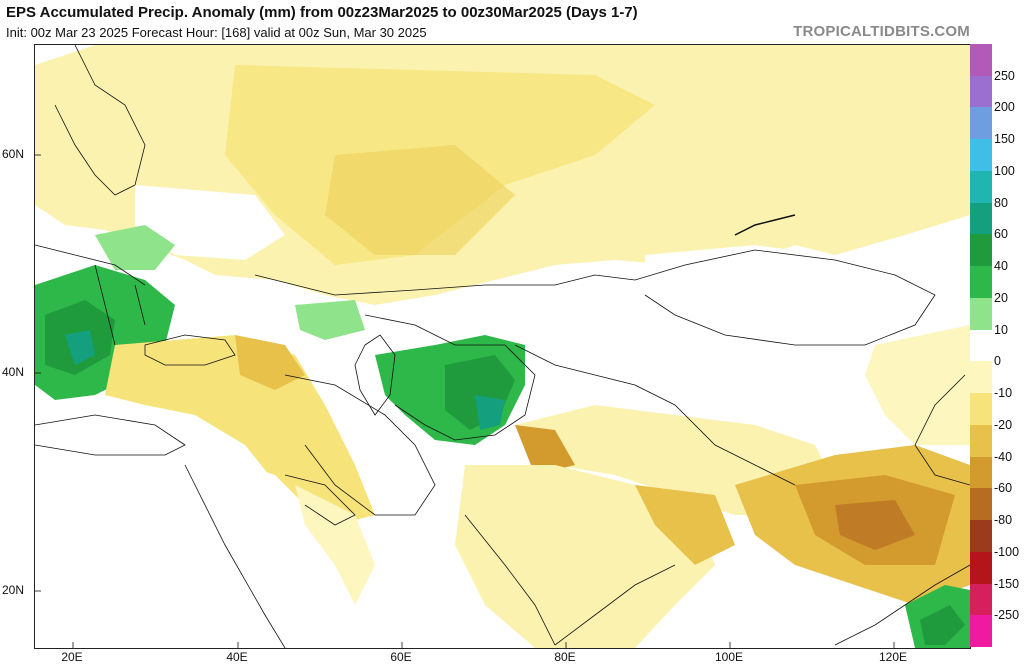 The image size is (1024, 665). What do you see at coordinates (565, 657) in the screenshot?
I see `lon-label-80e: 80E` at bounding box center [565, 657].